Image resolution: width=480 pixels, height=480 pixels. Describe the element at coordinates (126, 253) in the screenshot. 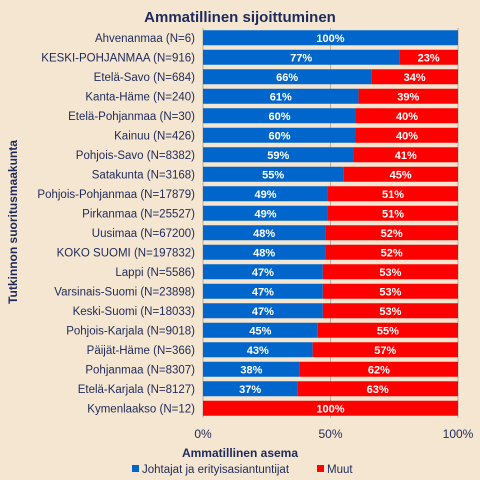

I see `category-label: KOKO SUOMI (N=197832)` at that location.